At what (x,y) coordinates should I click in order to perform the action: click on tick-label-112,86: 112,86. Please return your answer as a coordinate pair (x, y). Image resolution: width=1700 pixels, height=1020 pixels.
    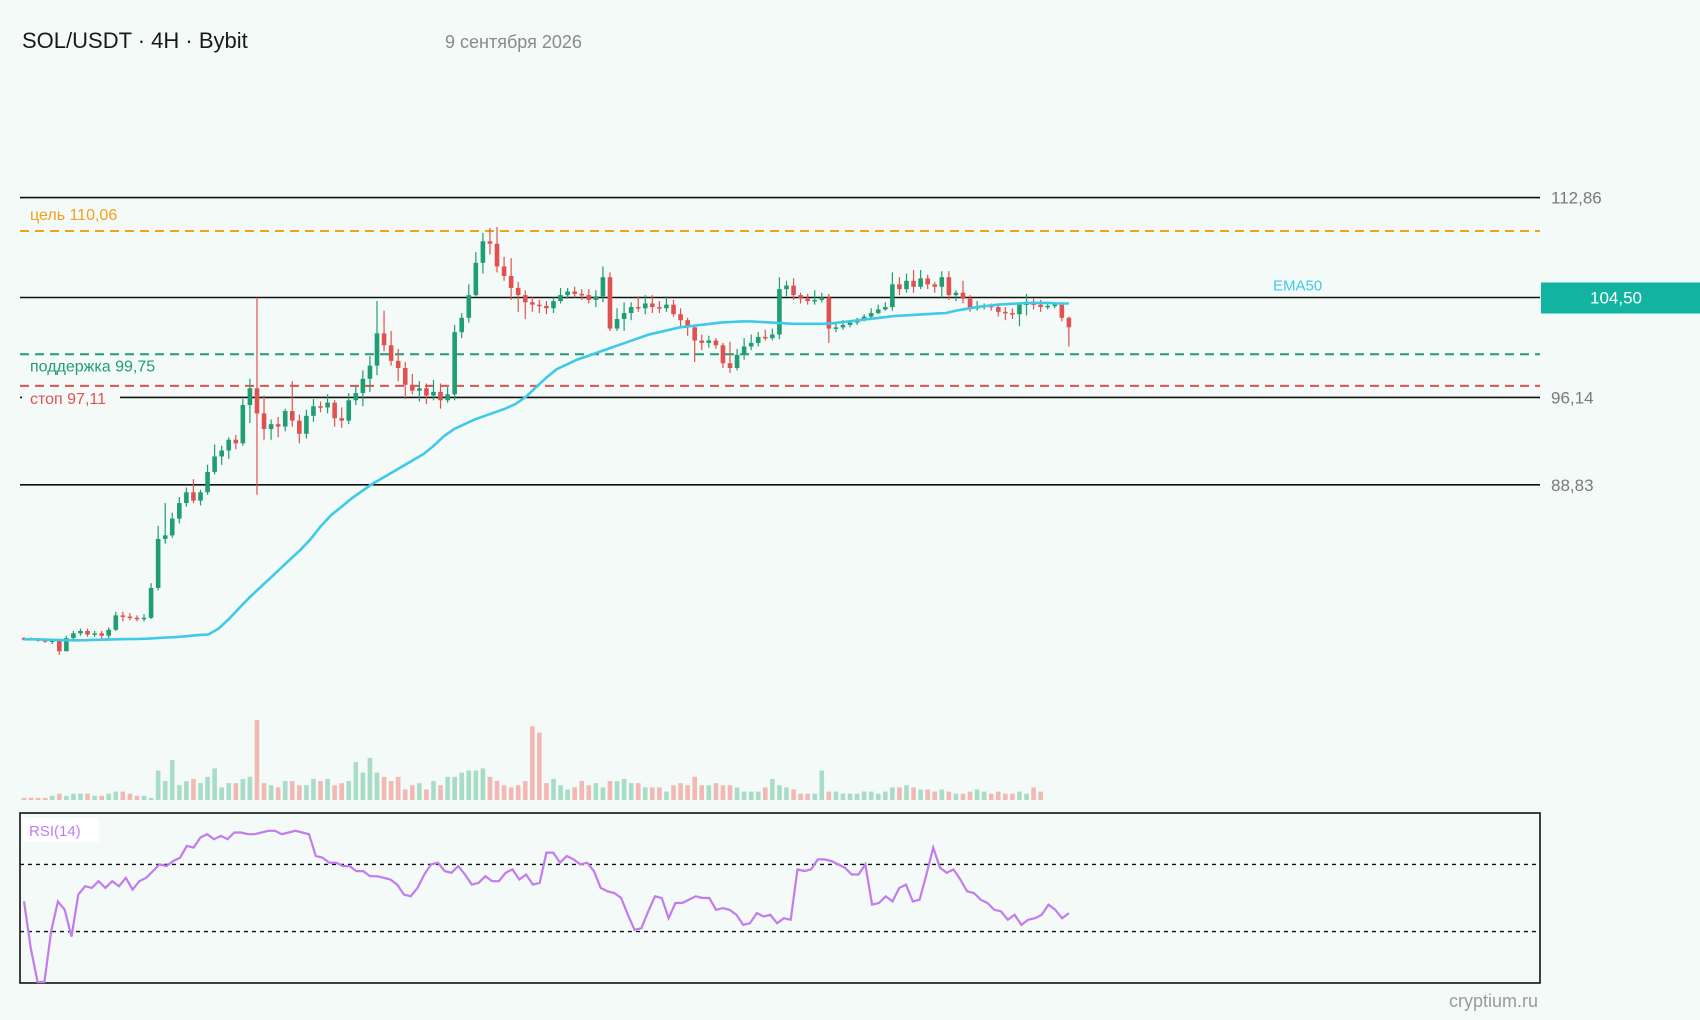
    Looking at the image, I should click on (1576, 198).